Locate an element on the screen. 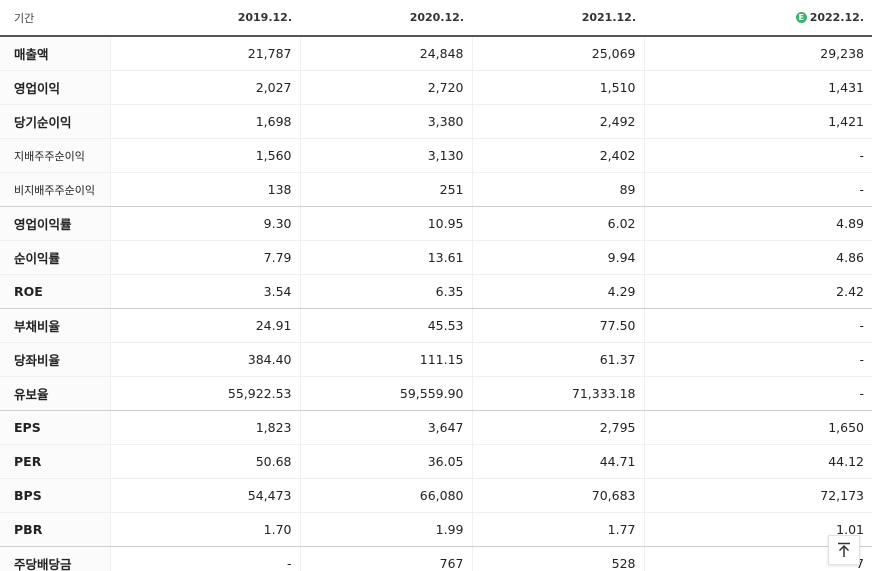  table-row: PBR 1.70 1.99 1.77 1.01 is located at coordinates (436, 529).